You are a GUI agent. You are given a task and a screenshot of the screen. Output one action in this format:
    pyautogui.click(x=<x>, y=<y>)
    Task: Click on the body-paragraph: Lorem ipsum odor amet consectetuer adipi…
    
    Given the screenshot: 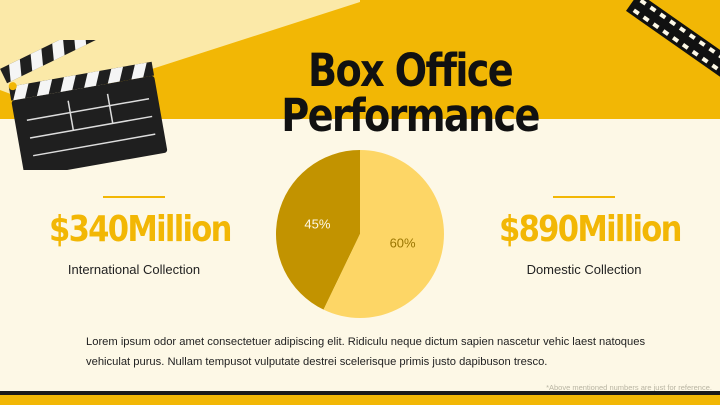 What is the action you would take?
    pyautogui.click(x=366, y=352)
    